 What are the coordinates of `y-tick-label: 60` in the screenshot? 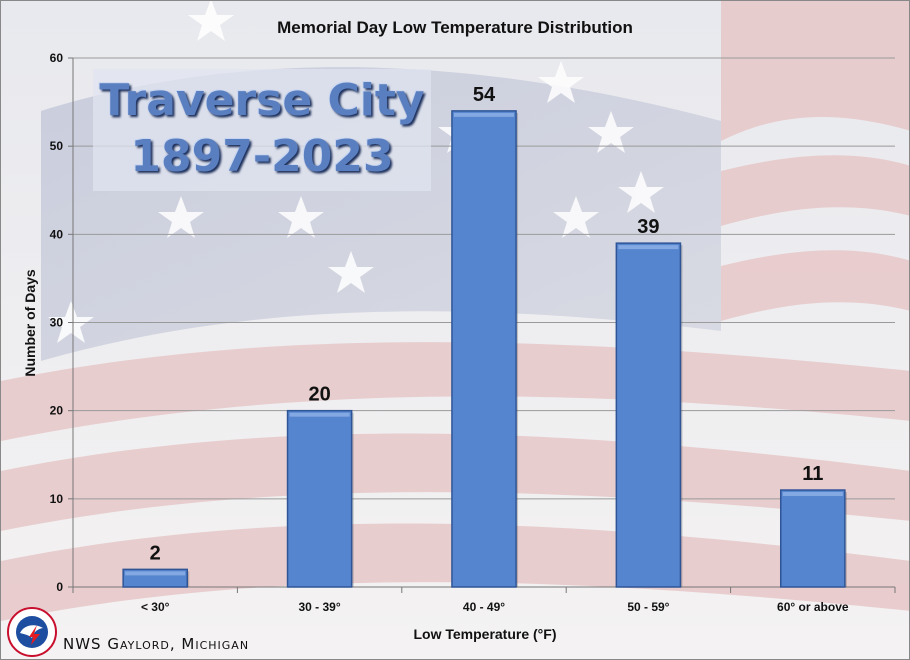 It's located at (57, 58).